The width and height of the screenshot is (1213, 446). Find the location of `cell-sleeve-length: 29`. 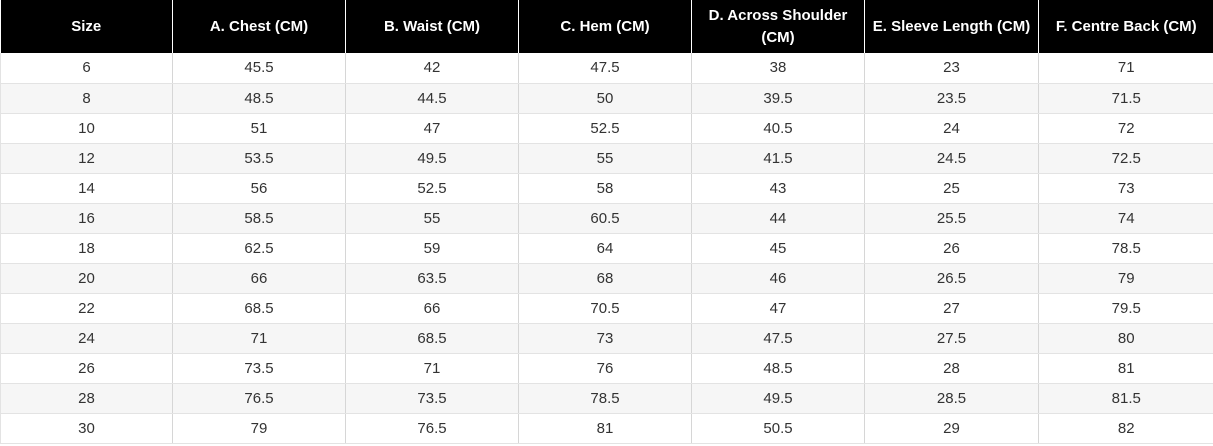

cell-sleeve-length: 29 is located at coordinates (951, 428).